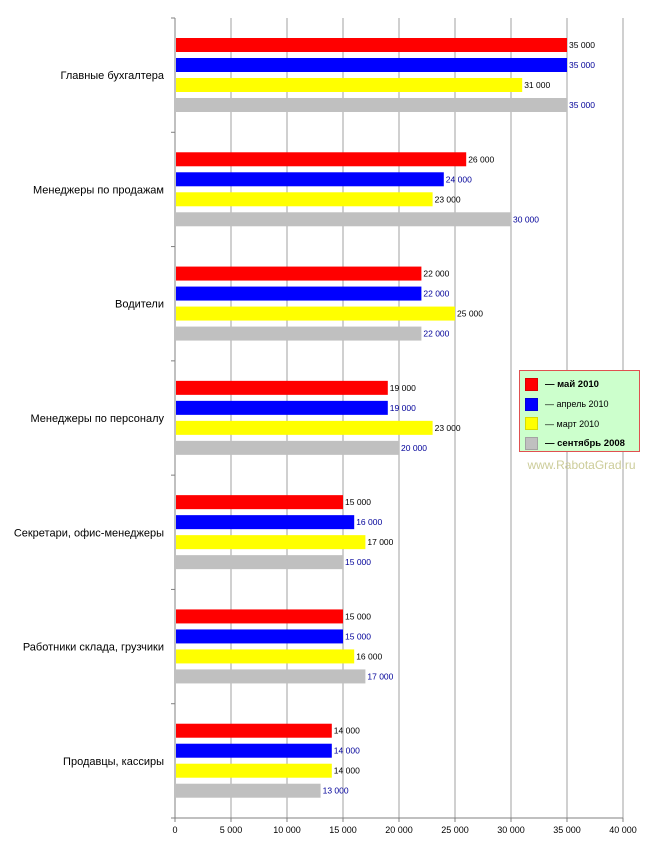  Describe the element at coordinates (287, 830) in the screenshot. I see `x-tick-label: 10 000` at that location.